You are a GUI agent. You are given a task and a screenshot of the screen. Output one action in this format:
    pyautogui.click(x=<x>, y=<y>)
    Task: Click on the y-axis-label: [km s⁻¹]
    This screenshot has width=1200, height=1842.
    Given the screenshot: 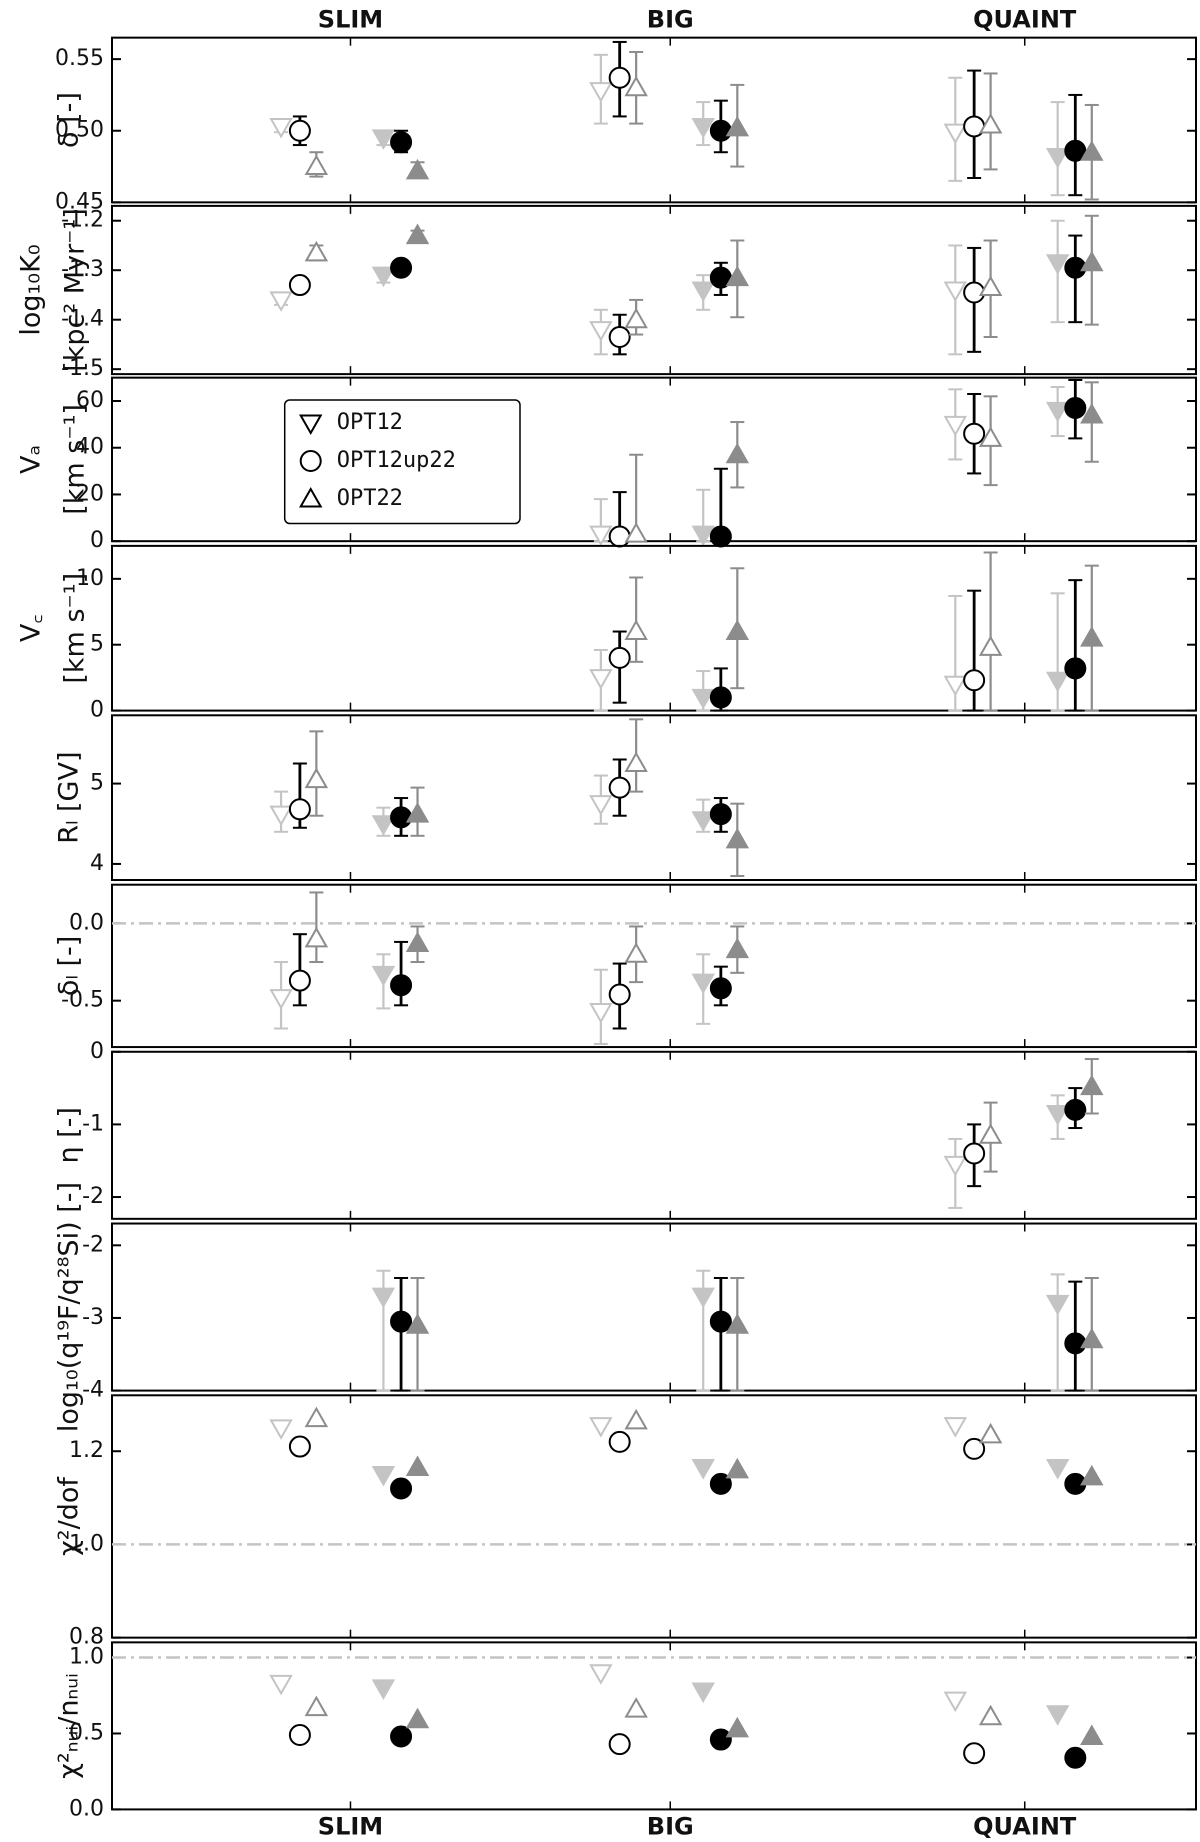 What is the action you would take?
    pyautogui.click(x=75, y=459)
    